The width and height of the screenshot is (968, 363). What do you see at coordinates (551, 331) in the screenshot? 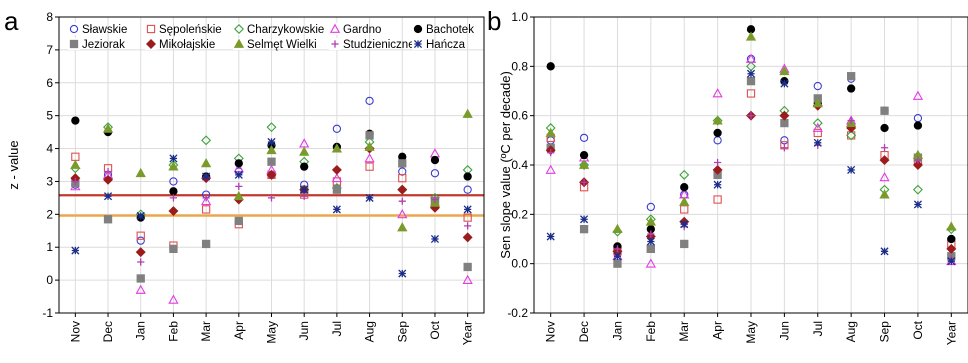
I see `panel-b-x-tick-label: Nov` at bounding box center [551, 331].